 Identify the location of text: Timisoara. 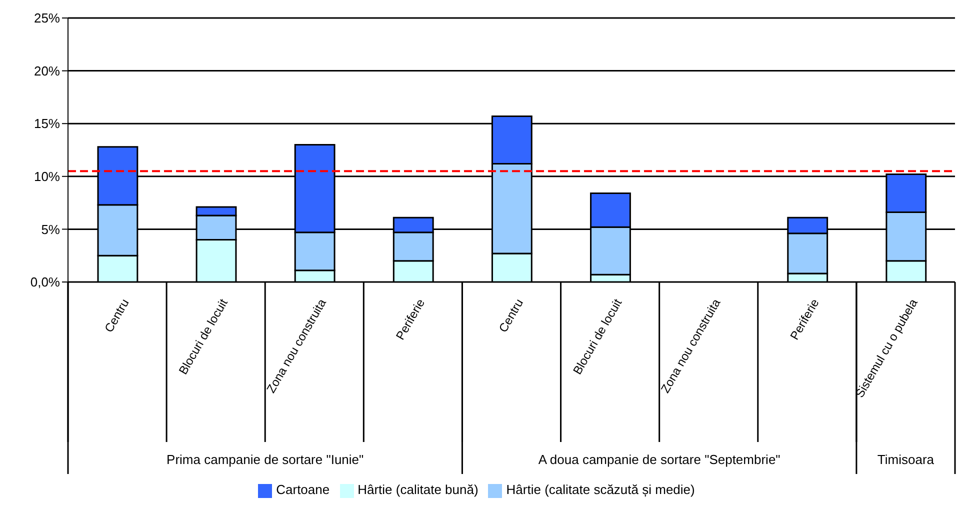
(906, 459).